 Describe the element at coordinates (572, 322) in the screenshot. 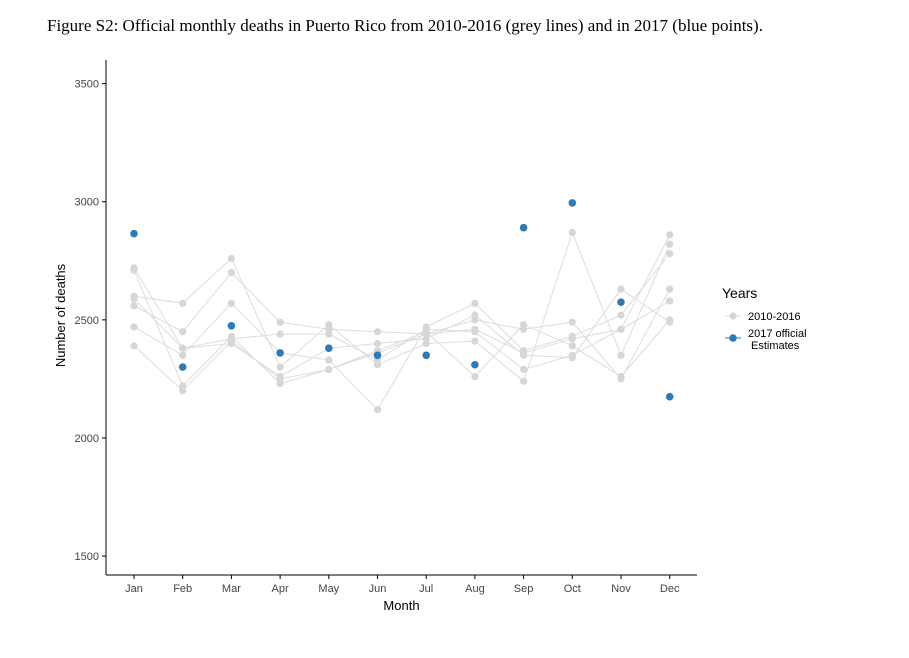

I see `point-2012-oct` at that location.